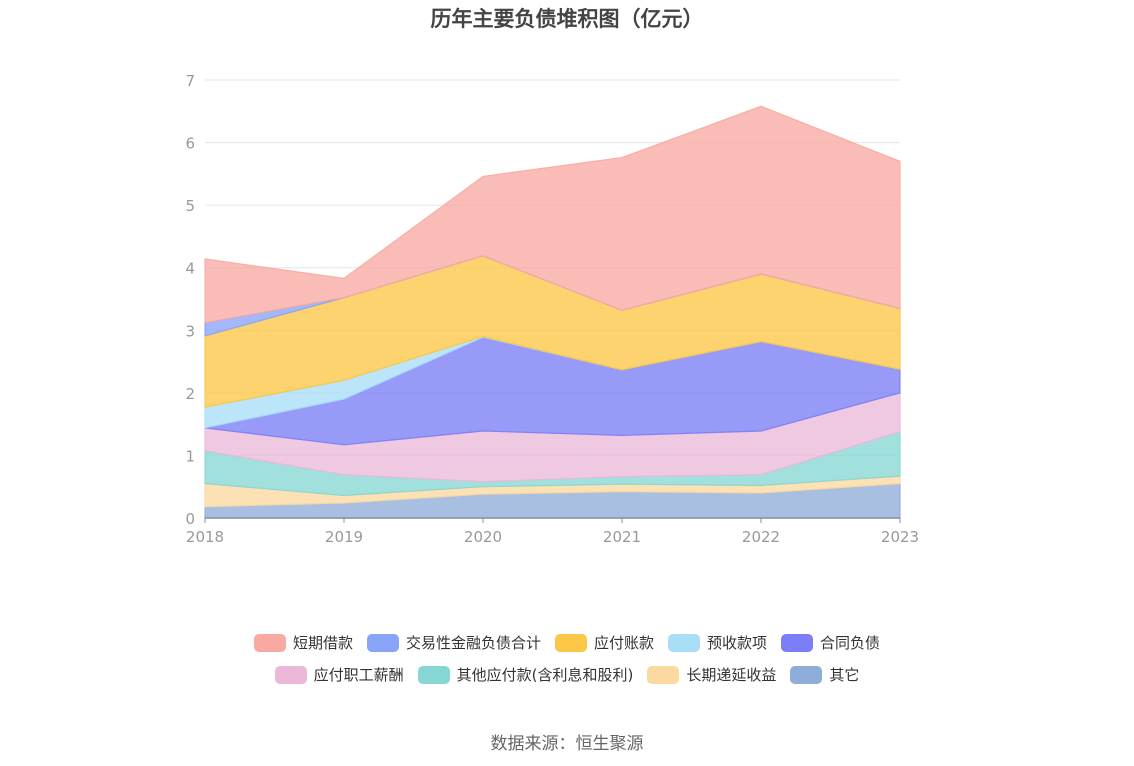 The width and height of the screenshot is (1134, 766). What do you see at coordinates (737, 643) in the screenshot?
I see `legend-label: 预收款项` at bounding box center [737, 643].